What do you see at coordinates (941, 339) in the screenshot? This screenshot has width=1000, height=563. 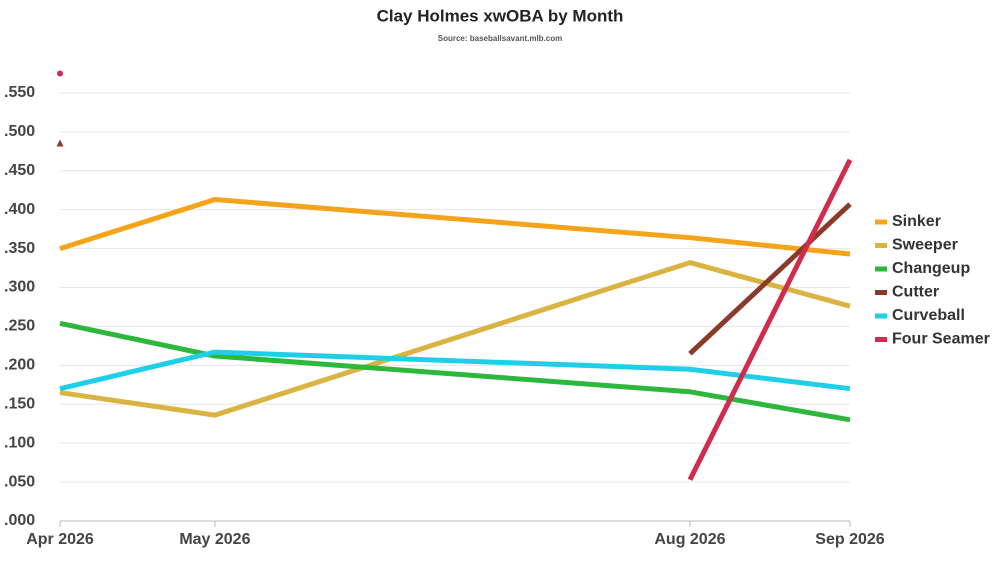 I see `legend-label: Four Seamer` at bounding box center [941, 339].